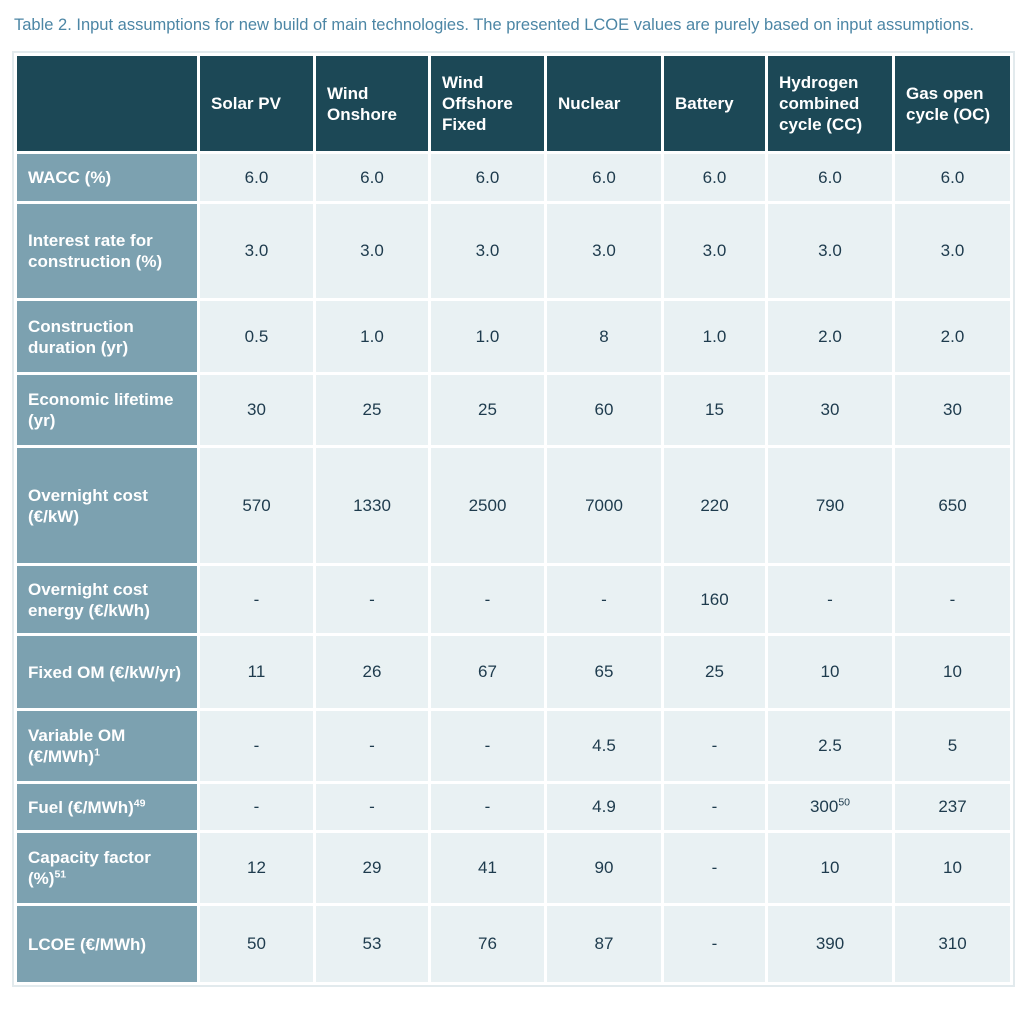  I want to click on table-row: Fixed OM (€/kW/yr) 11 26 67 65 25 10 10, so click(513, 672).